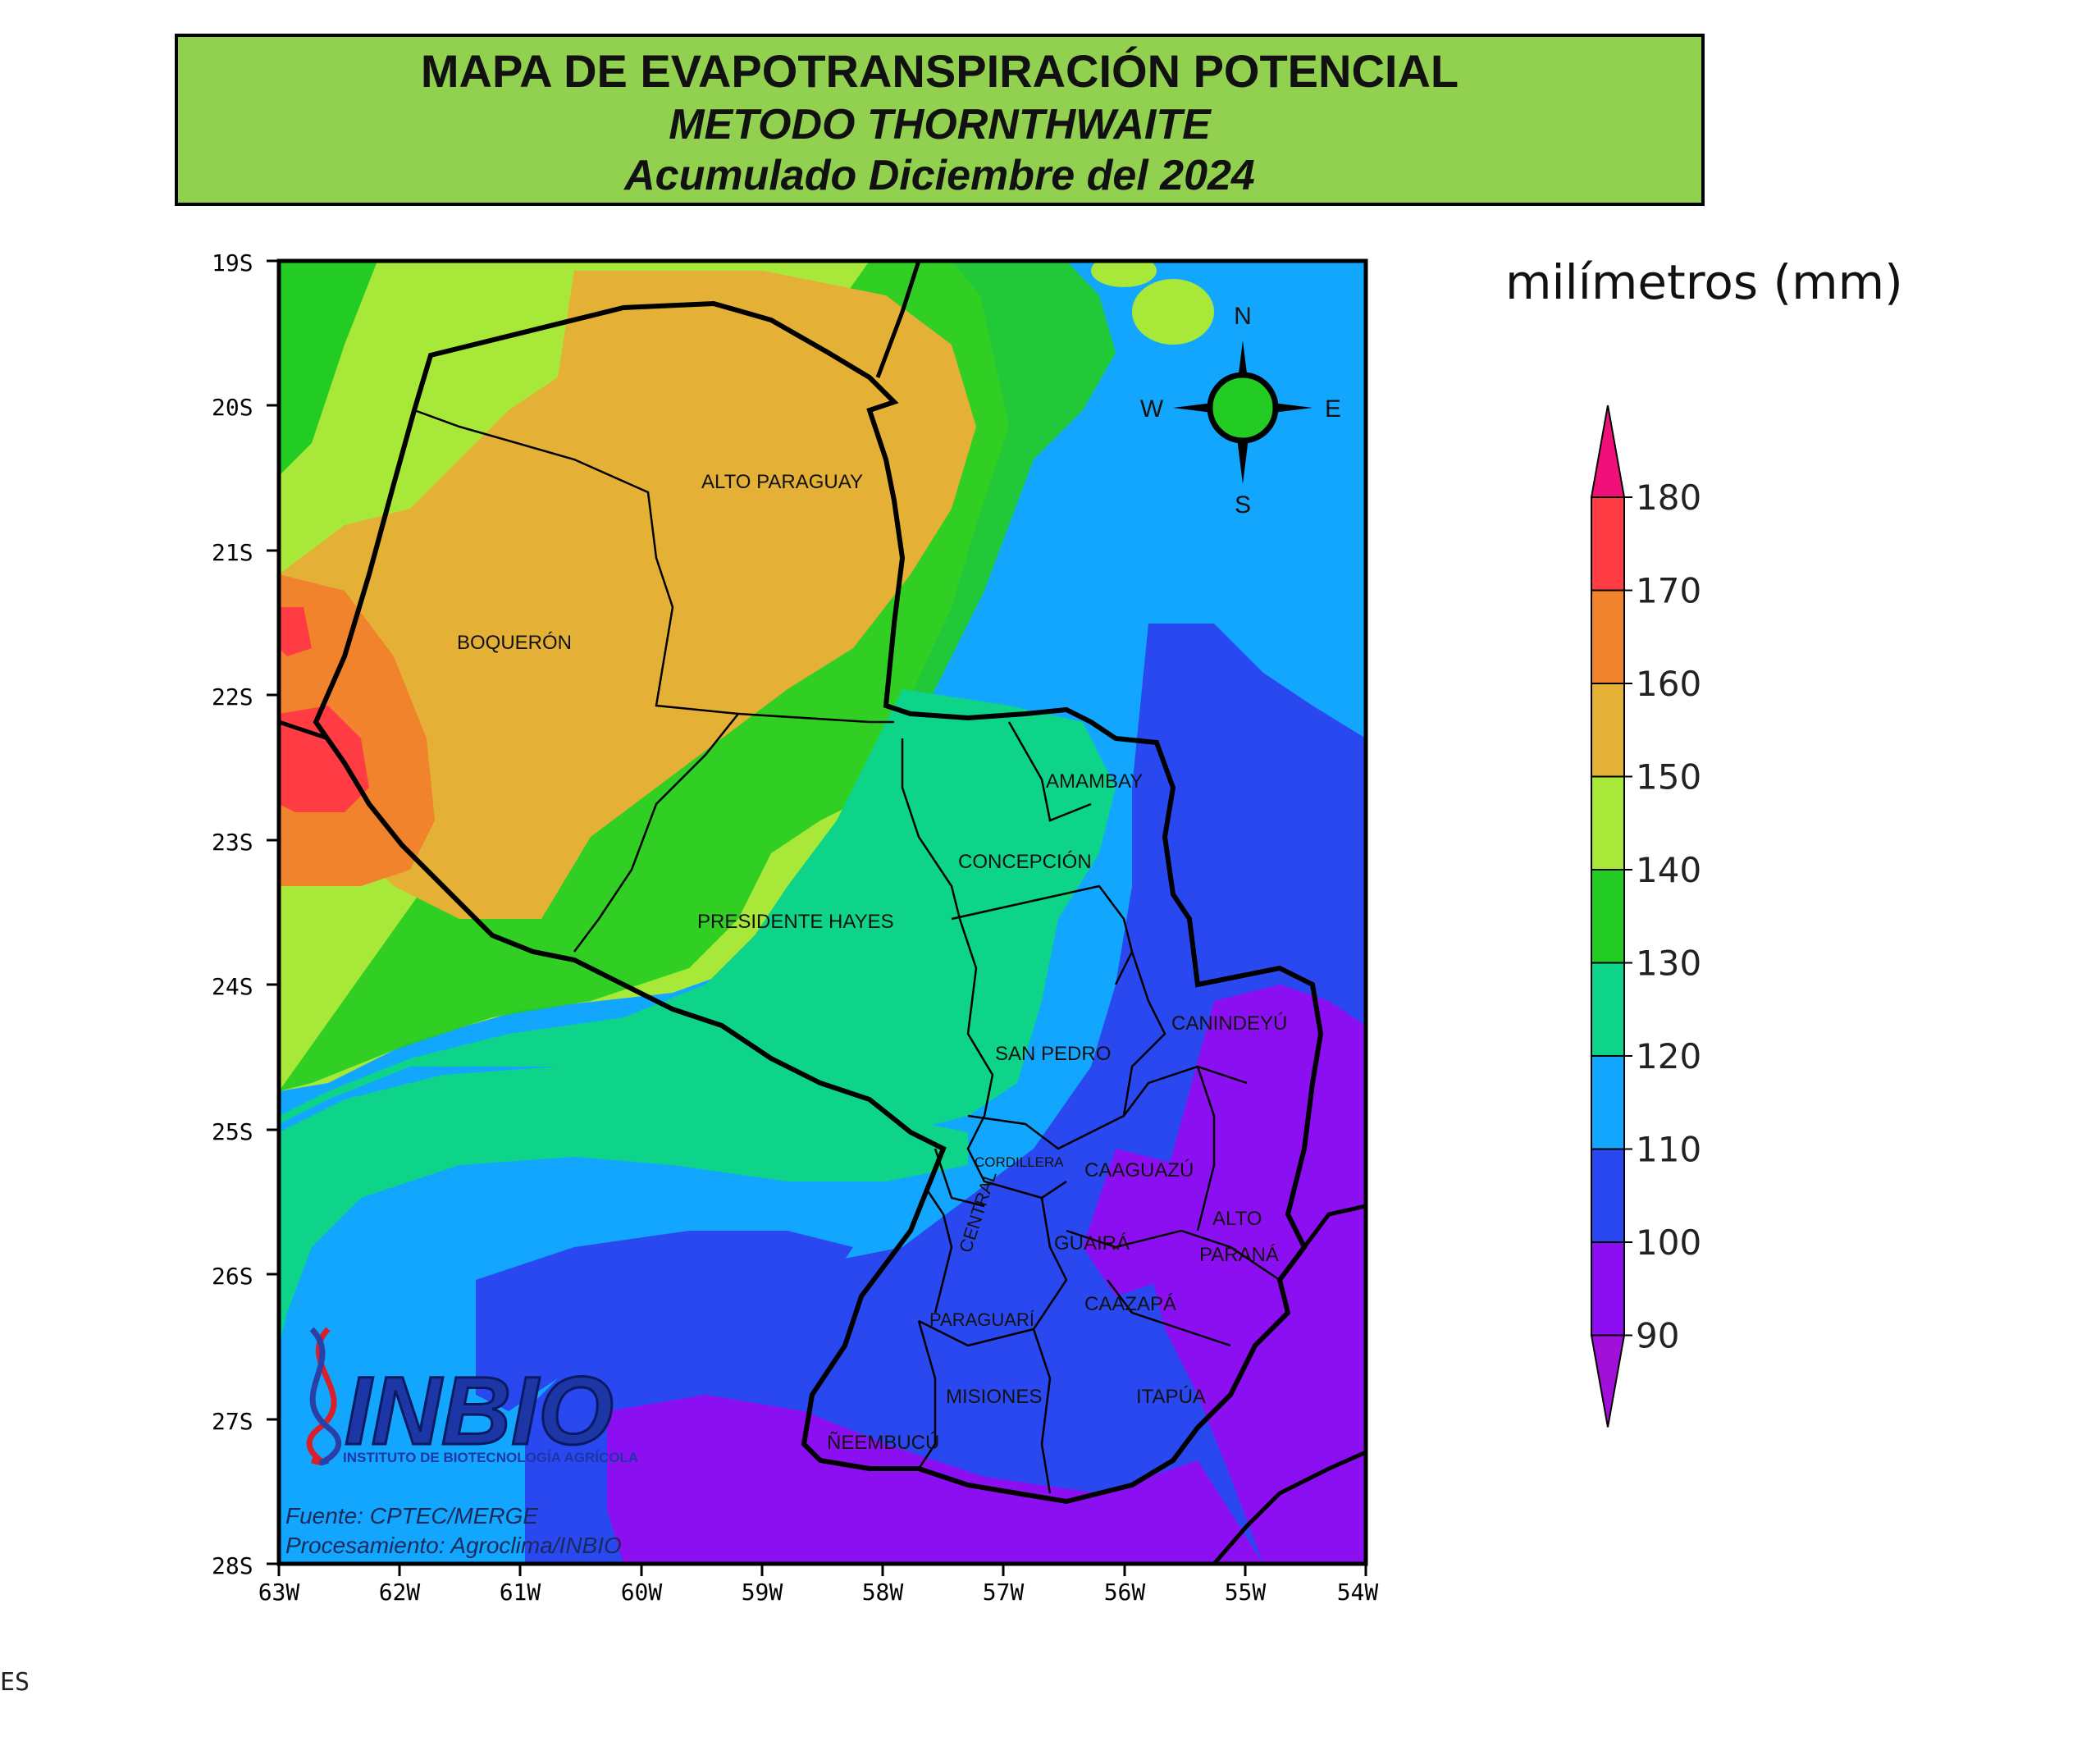 This screenshot has height=1764, width=2100. I want to click on legend-tick-label: 160, so click(1669, 684).